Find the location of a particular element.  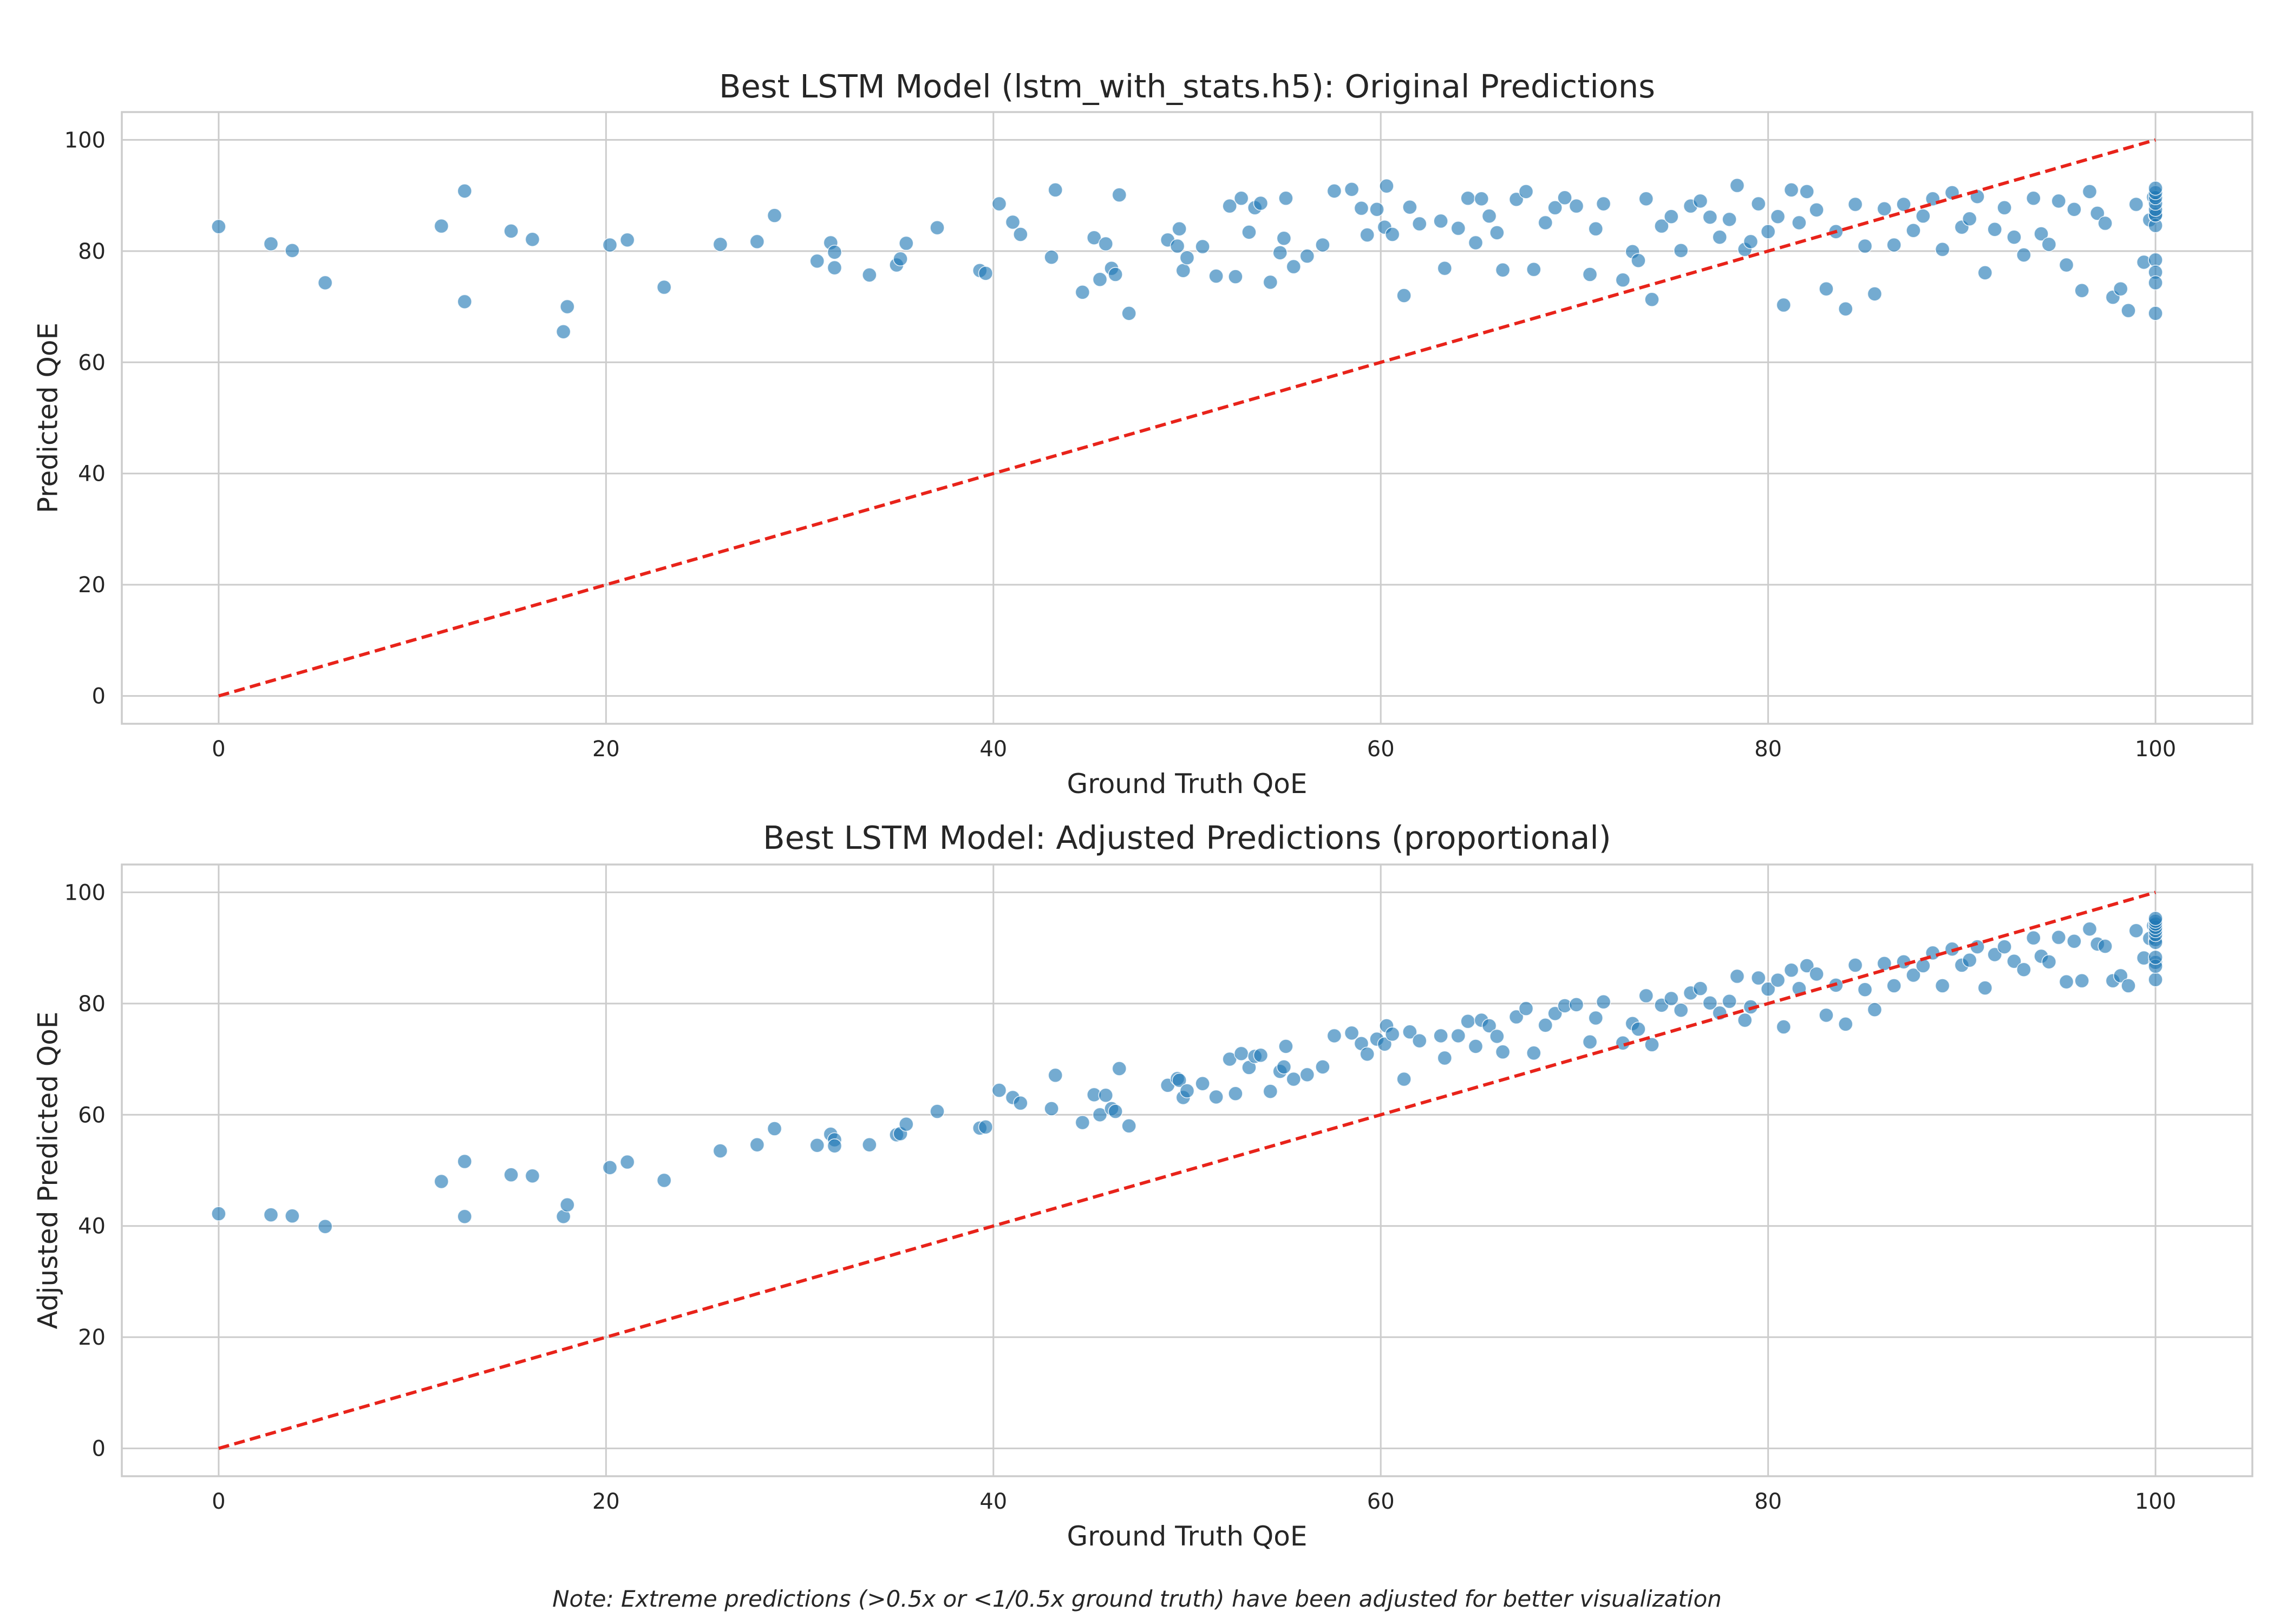

x-axis-label: Ground Truth QoE is located at coordinates (1188, 784).